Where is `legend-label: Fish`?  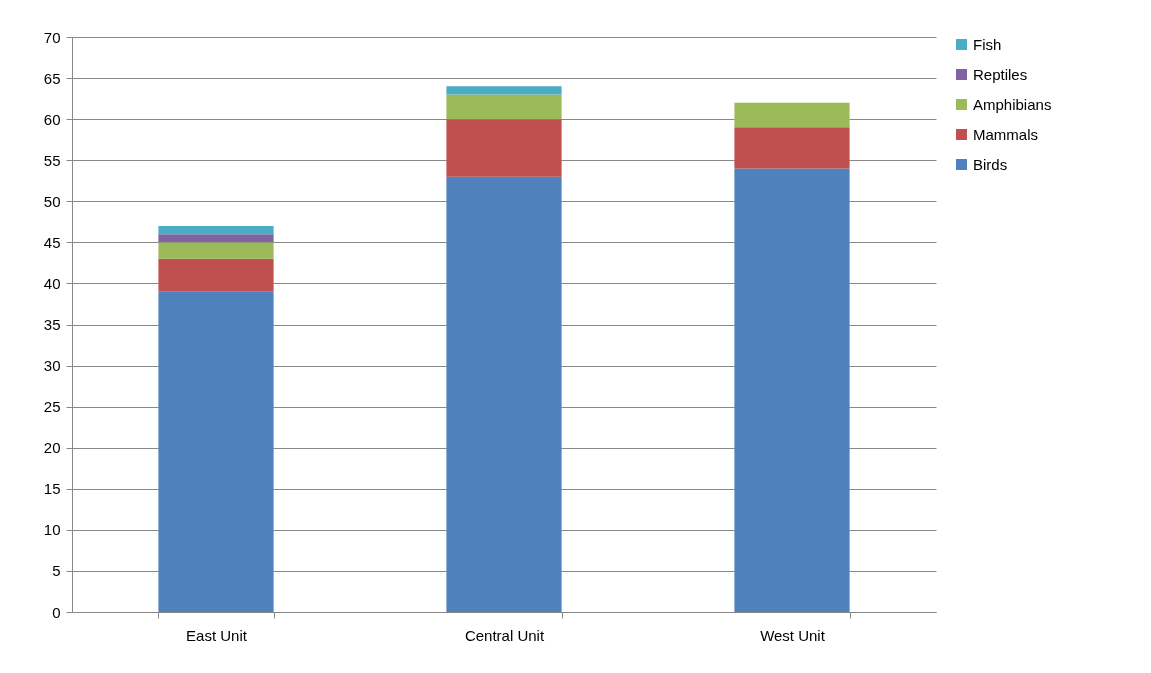
legend-label: Fish is located at coordinates (987, 44).